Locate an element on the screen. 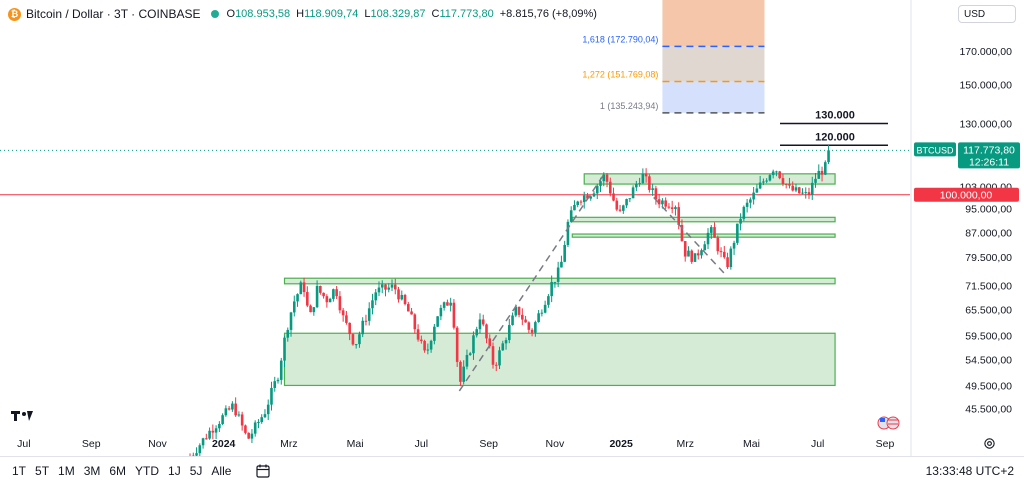 The height and width of the screenshot is (485, 1024). x-tick-label-10: Mrz is located at coordinates (685, 444).